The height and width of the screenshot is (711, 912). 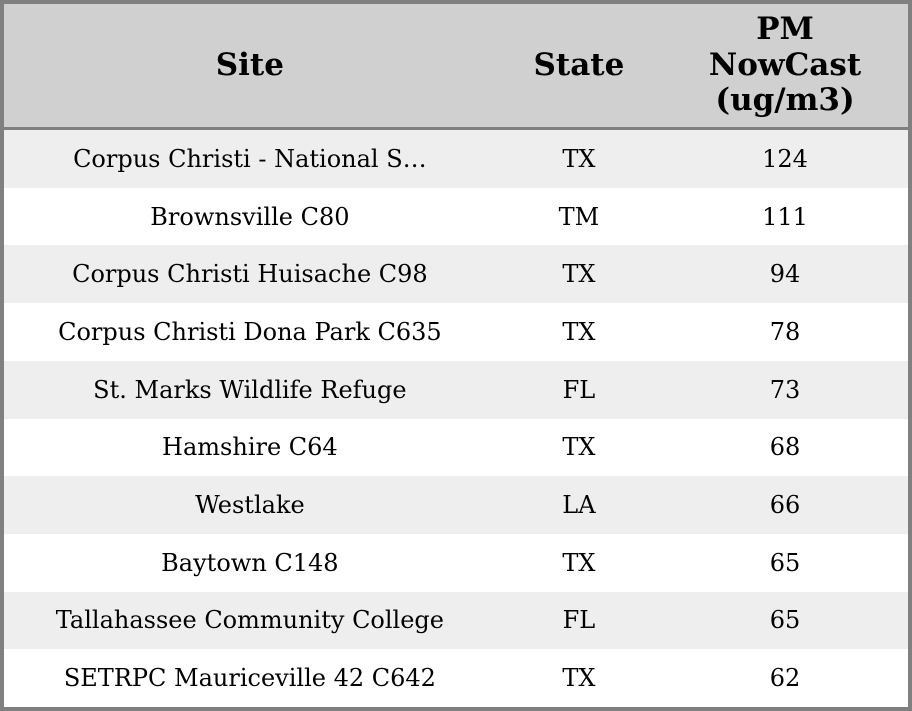 I want to click on site-cell: Westlake, so click(x=250, y=505).